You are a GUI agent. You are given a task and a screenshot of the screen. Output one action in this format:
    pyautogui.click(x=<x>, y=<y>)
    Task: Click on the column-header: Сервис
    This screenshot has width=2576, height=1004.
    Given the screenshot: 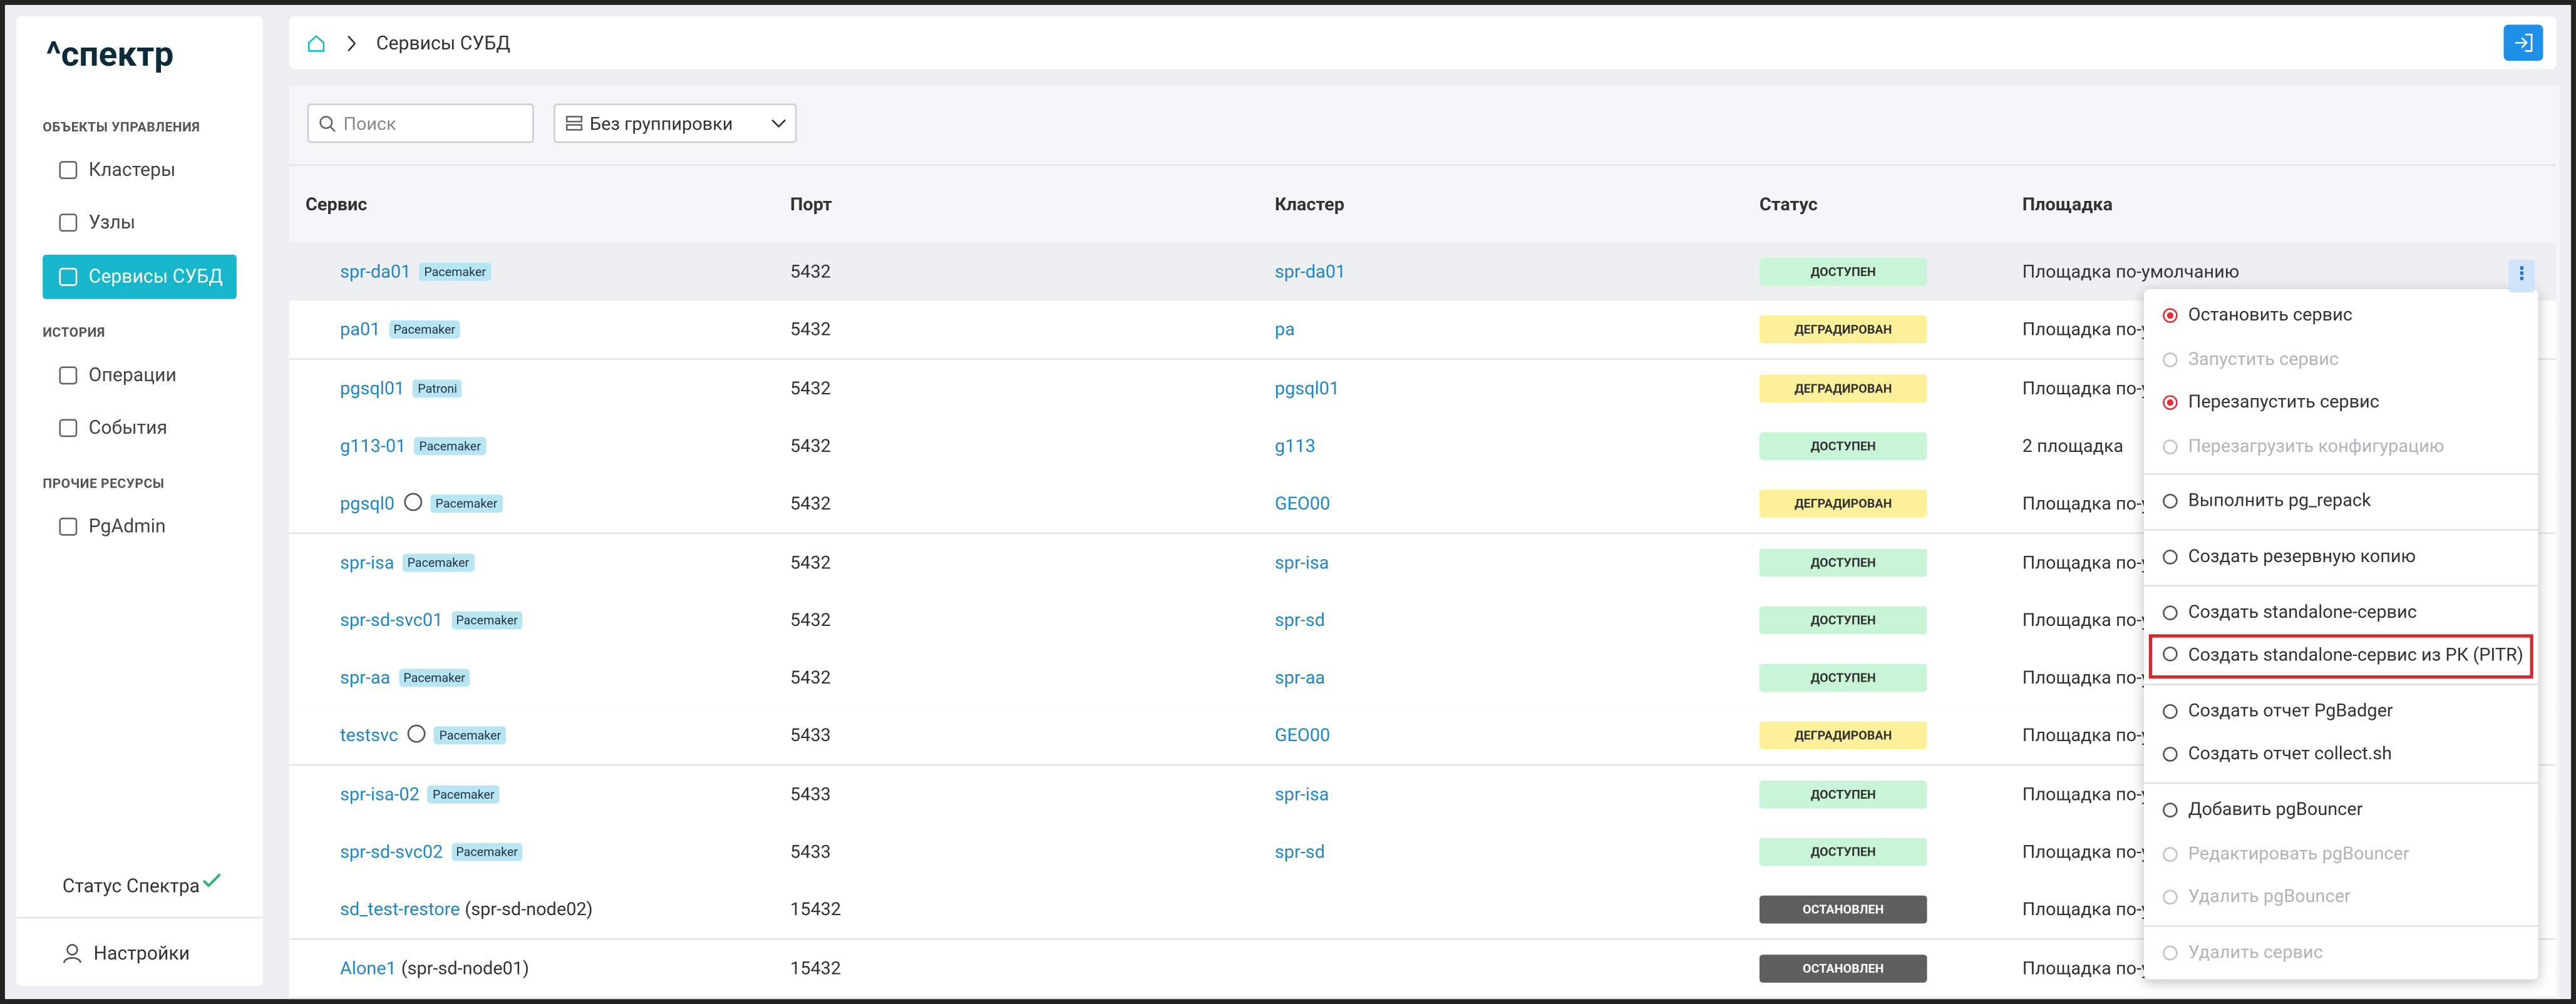 What is the action you would take?
    pyautogui.click(x=337, y=204)
    